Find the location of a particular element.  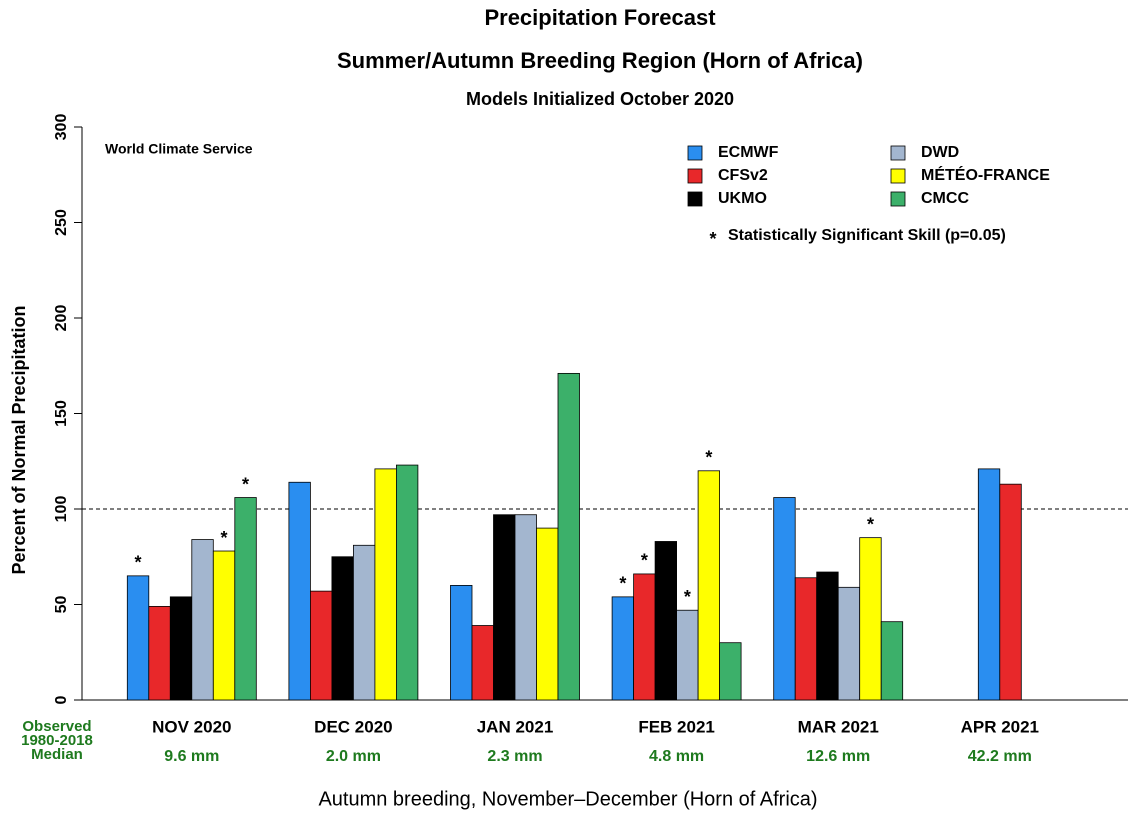

observed-label: Median is located at coordinates (57, 754).